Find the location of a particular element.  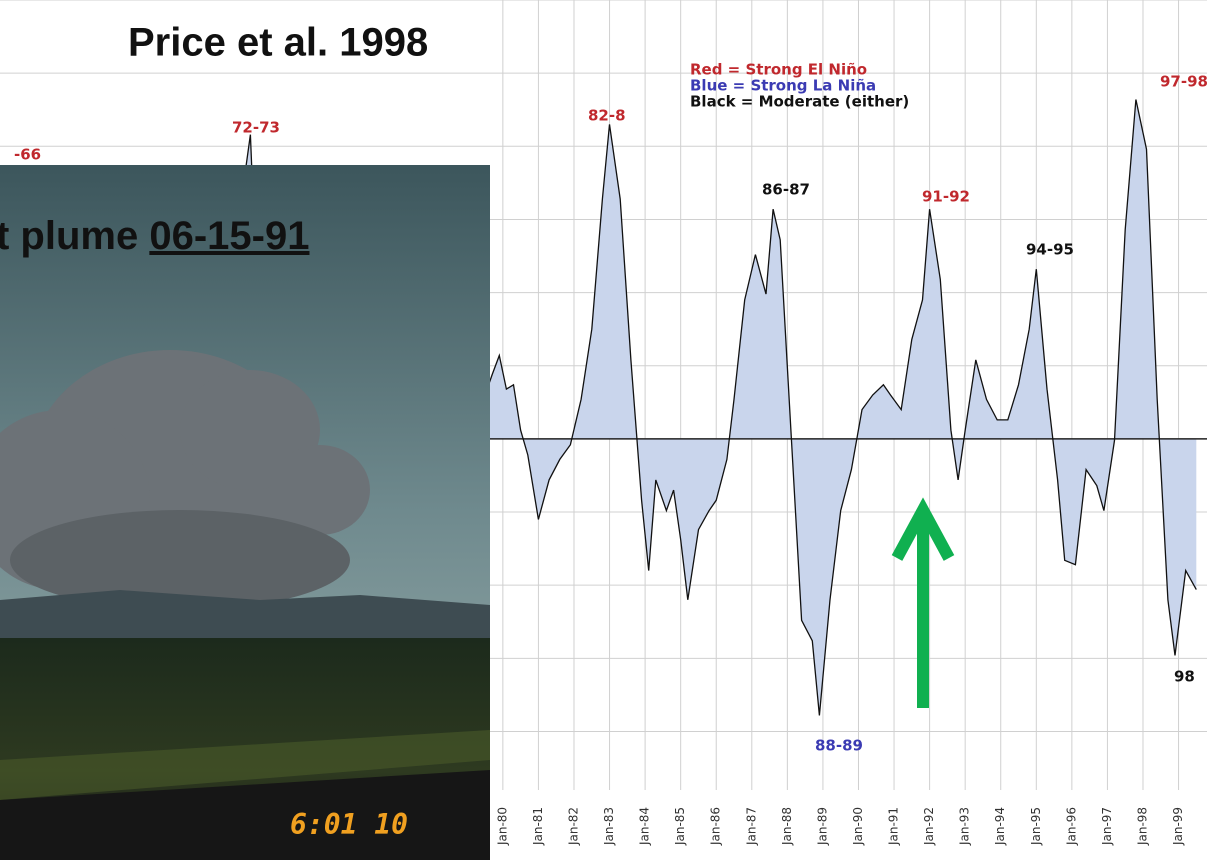

x-tick-label: Jan-96 is located at coordinates (1071, 826).